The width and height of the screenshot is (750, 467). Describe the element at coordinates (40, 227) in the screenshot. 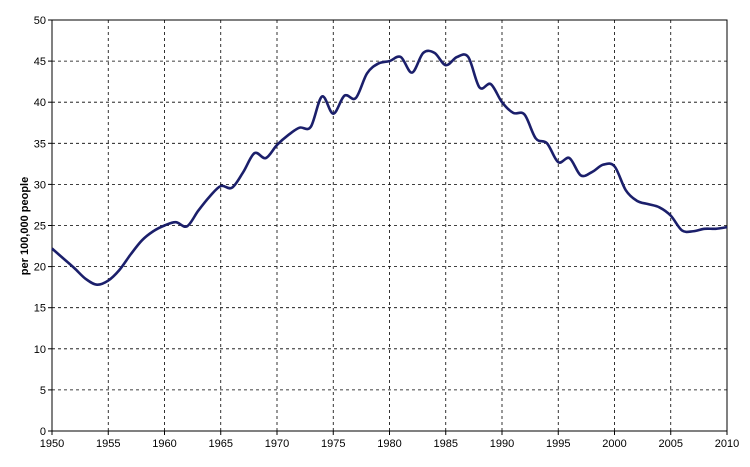

I see `y-tick-label: 25` at that location.